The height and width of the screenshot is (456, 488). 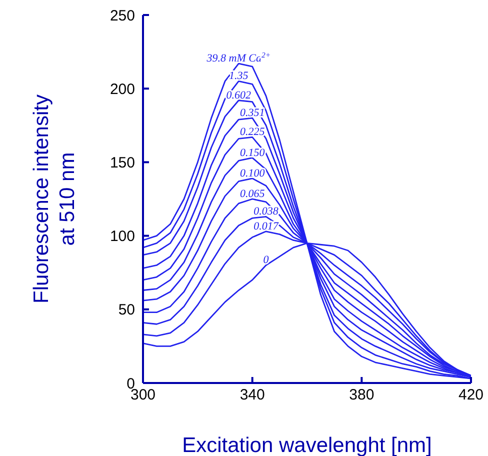 What do you see at coordinates (253, 152) in the screenshot?
I see `series-label: 0.150` at bounding box center [253, 152].